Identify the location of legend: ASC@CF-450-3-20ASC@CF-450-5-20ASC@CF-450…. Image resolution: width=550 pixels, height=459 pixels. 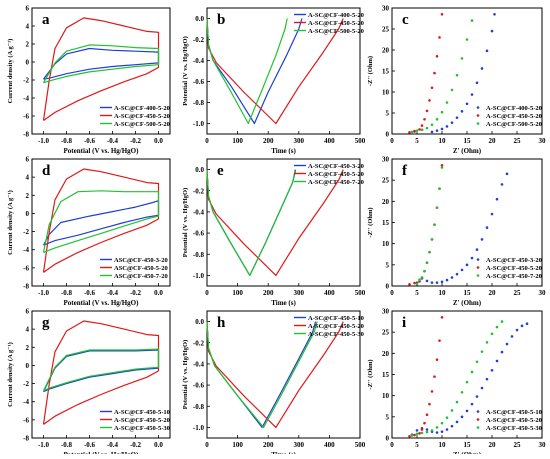
(134, 268).